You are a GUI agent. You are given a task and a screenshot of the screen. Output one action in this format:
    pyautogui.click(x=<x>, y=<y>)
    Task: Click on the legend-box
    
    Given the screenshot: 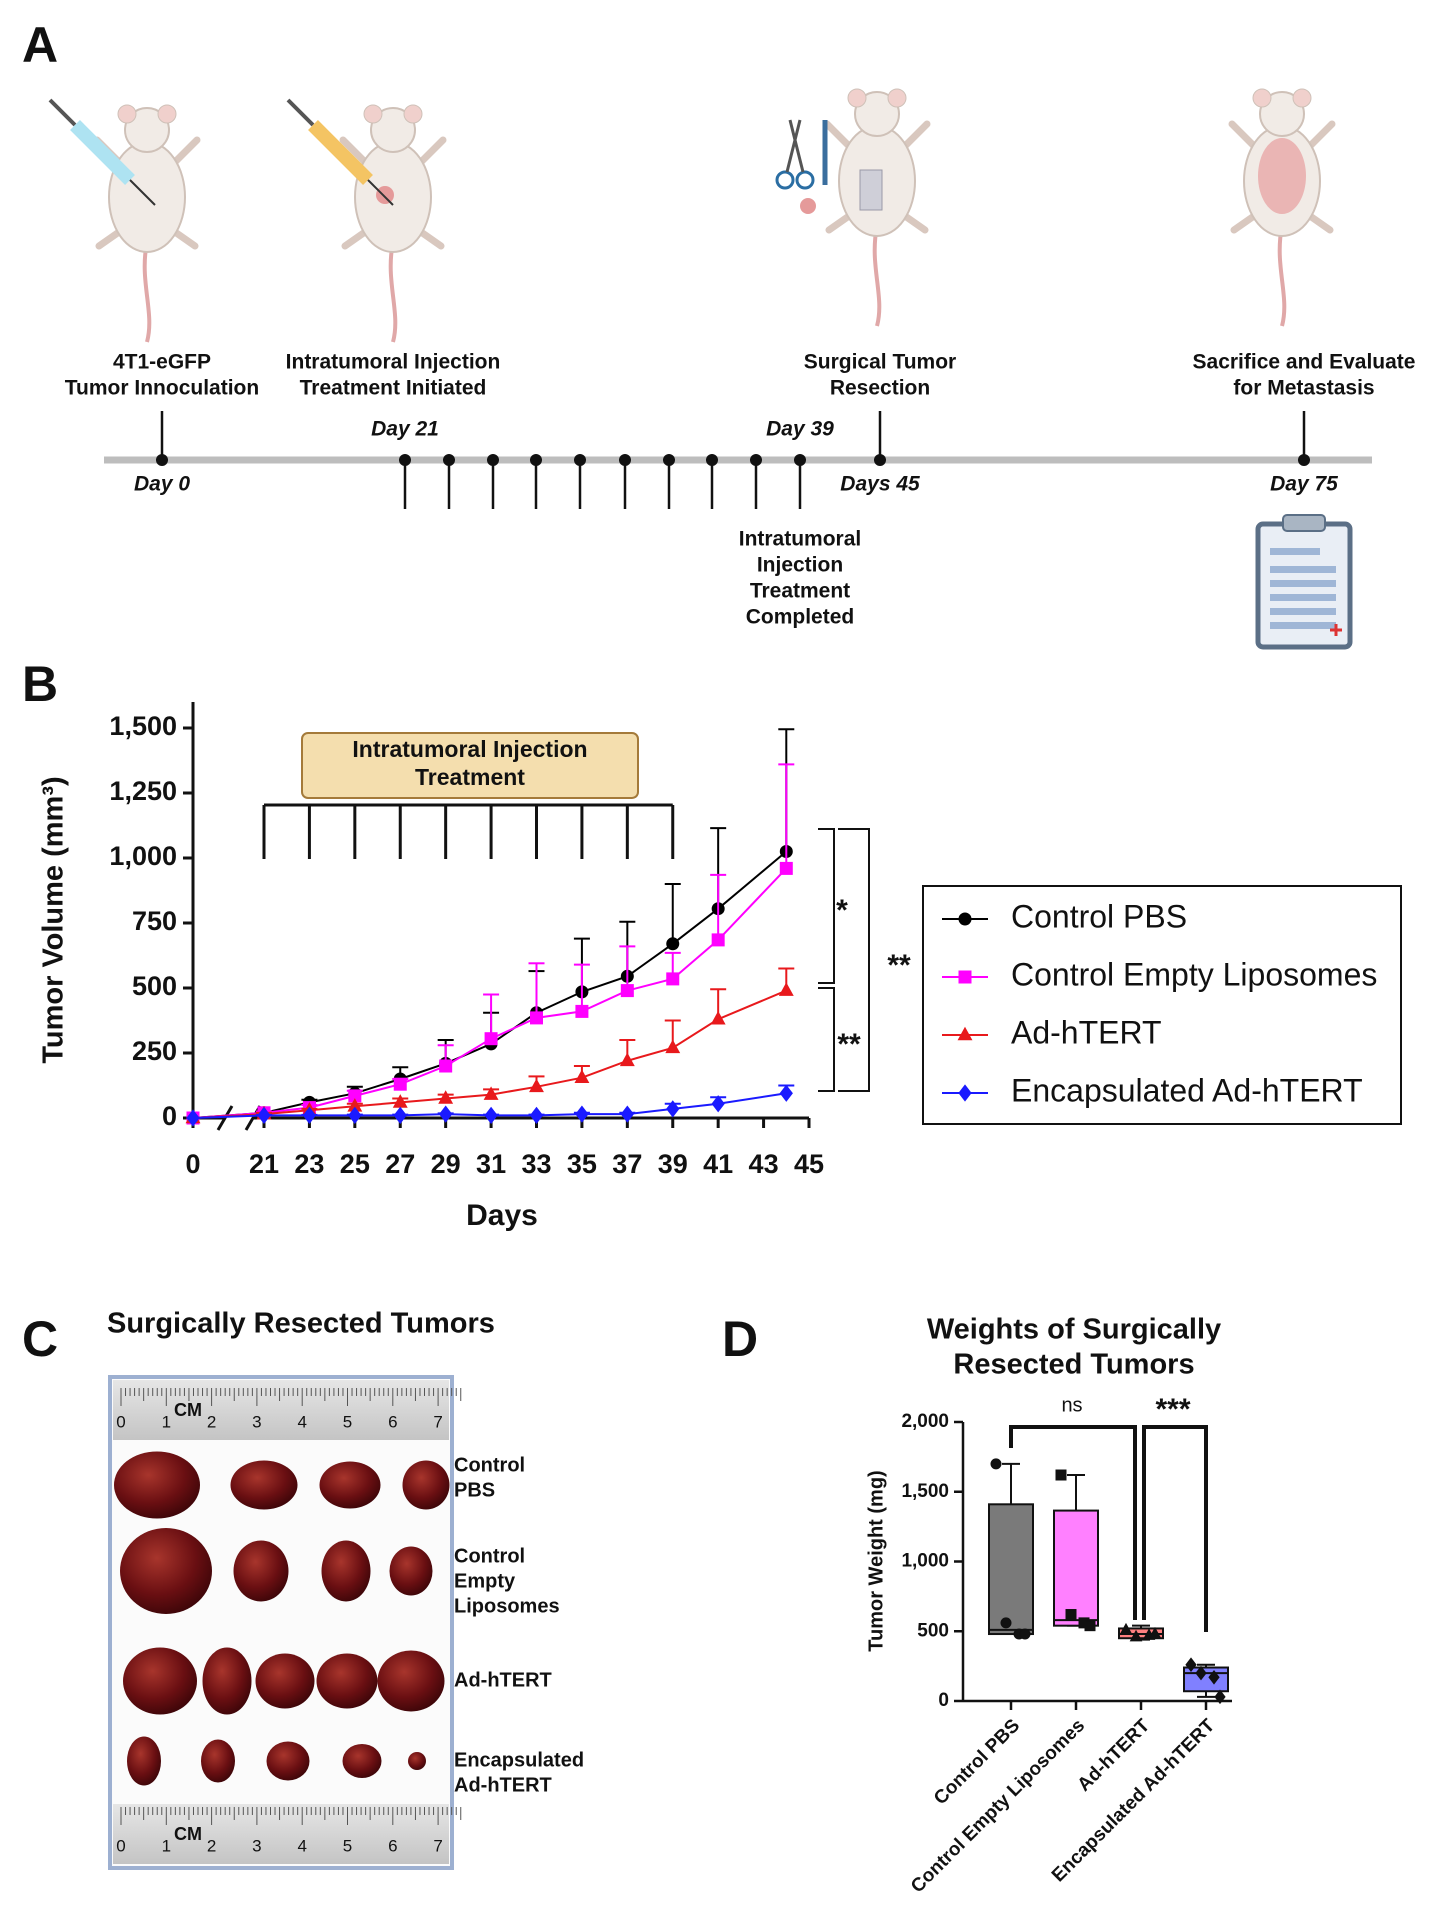 What is the action you would take?
    pyautogui.click(x=1162, y=1005)
    